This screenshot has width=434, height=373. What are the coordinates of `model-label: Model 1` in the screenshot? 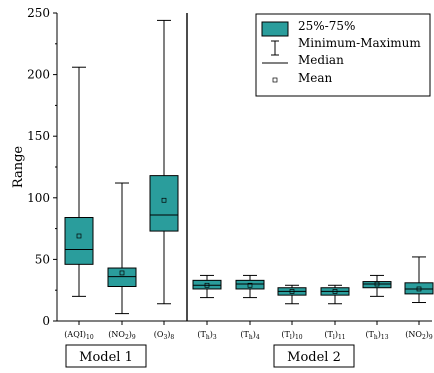 It's located at (106, 357).